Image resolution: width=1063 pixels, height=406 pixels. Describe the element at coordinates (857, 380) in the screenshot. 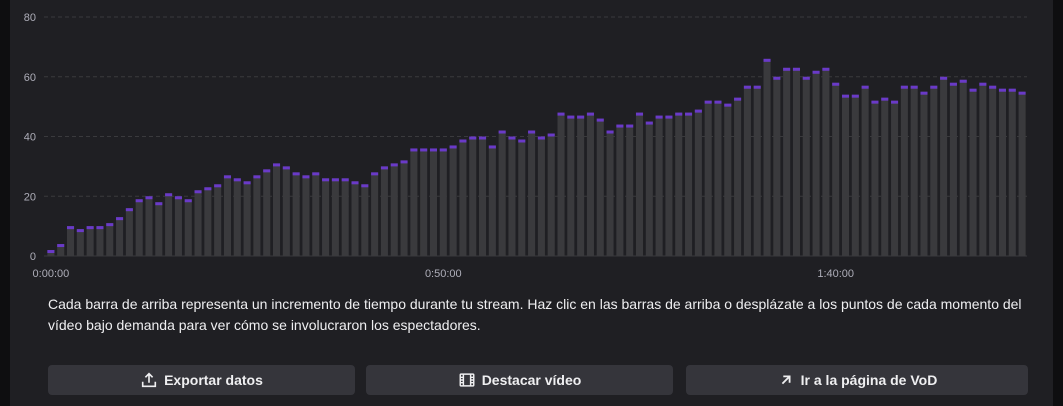

I see `vod-page-button: Ir a la página de VoD` at that location.